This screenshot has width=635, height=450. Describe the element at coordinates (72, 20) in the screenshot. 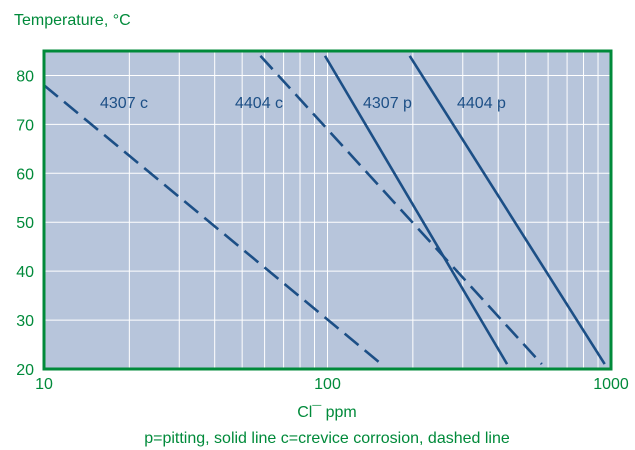

I see `chart-title: Temperature, °C` at that location.